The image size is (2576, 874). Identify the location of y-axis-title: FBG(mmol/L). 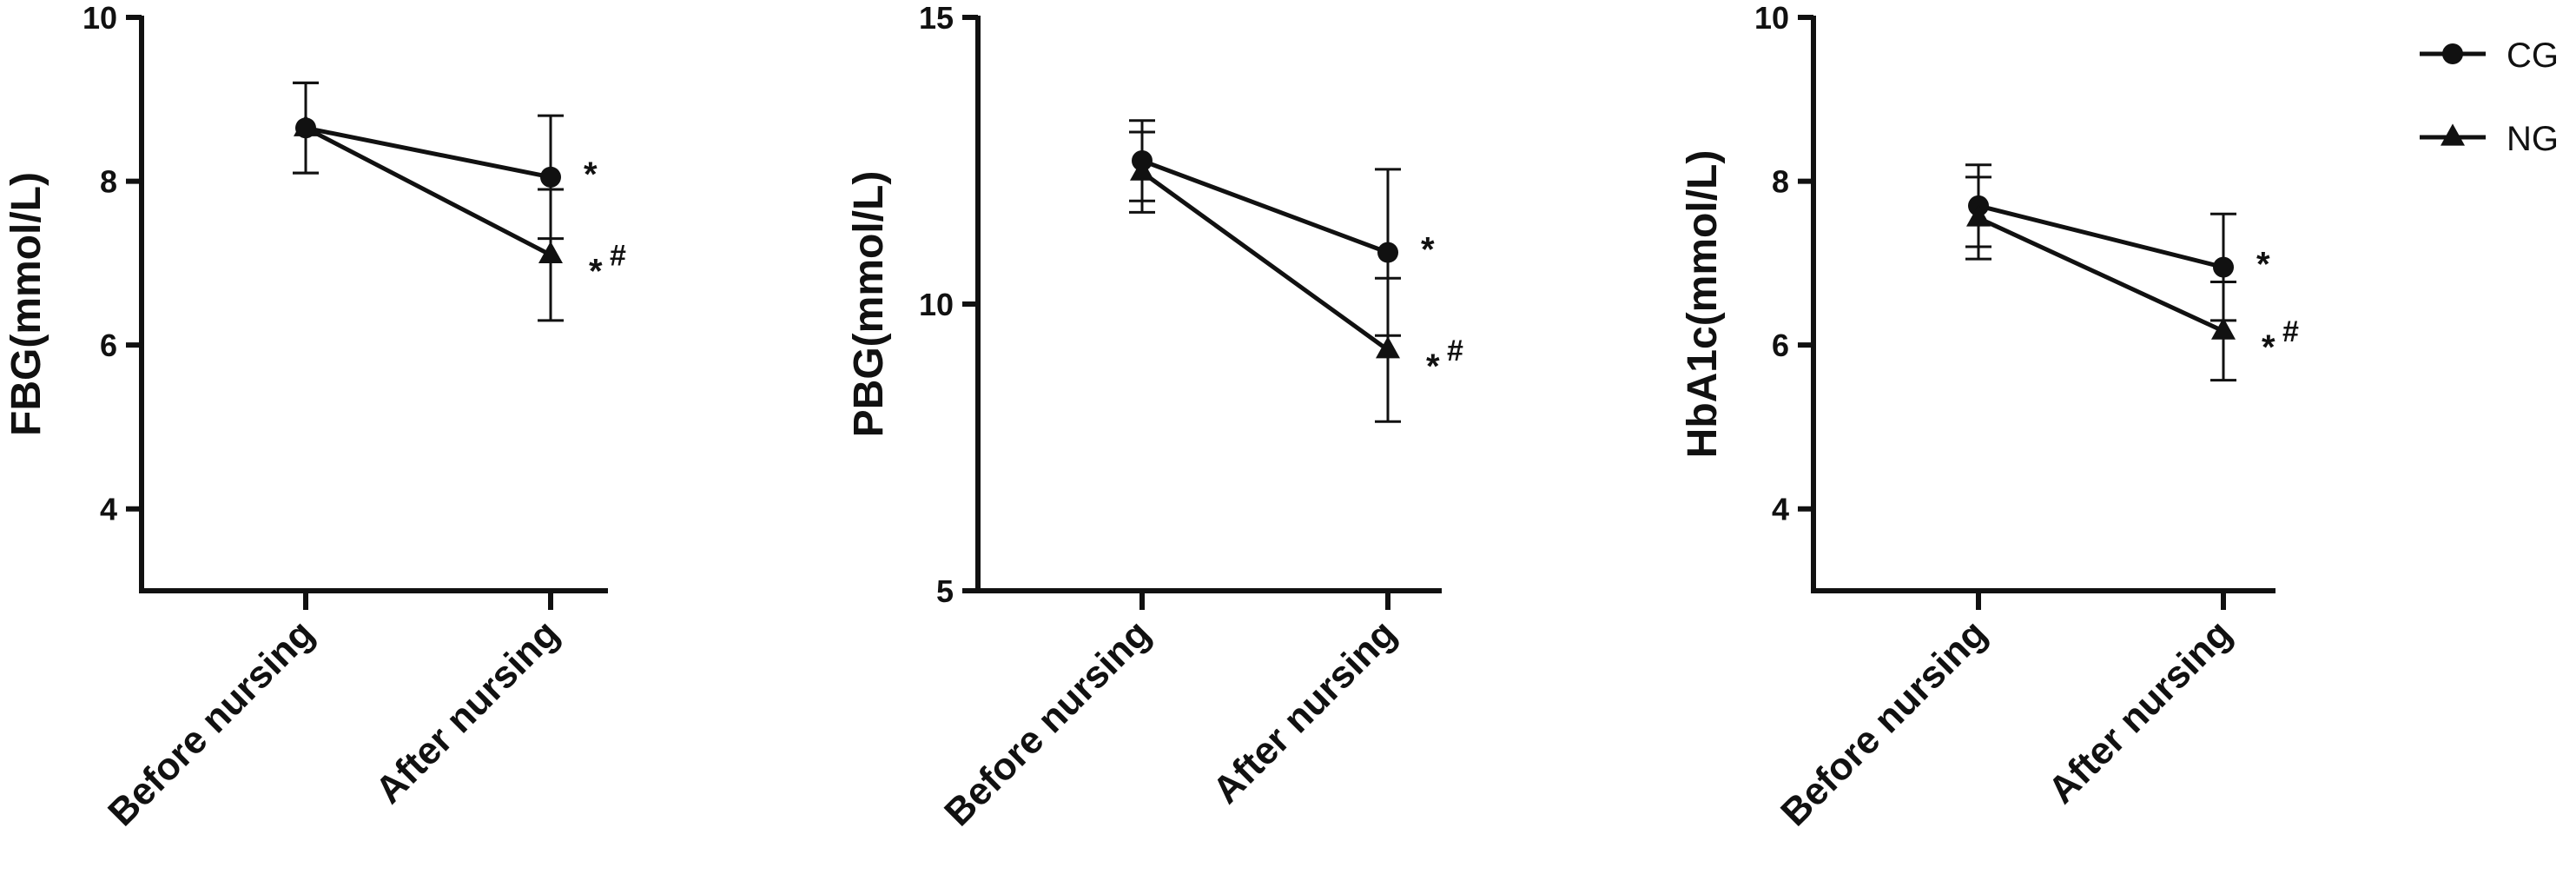
(26, 304).